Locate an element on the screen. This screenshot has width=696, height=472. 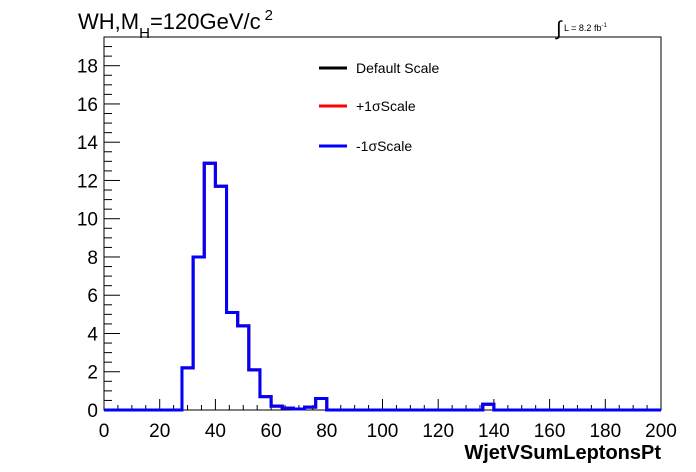
y-tick-label: 6 is located at coordinates (92, 296).